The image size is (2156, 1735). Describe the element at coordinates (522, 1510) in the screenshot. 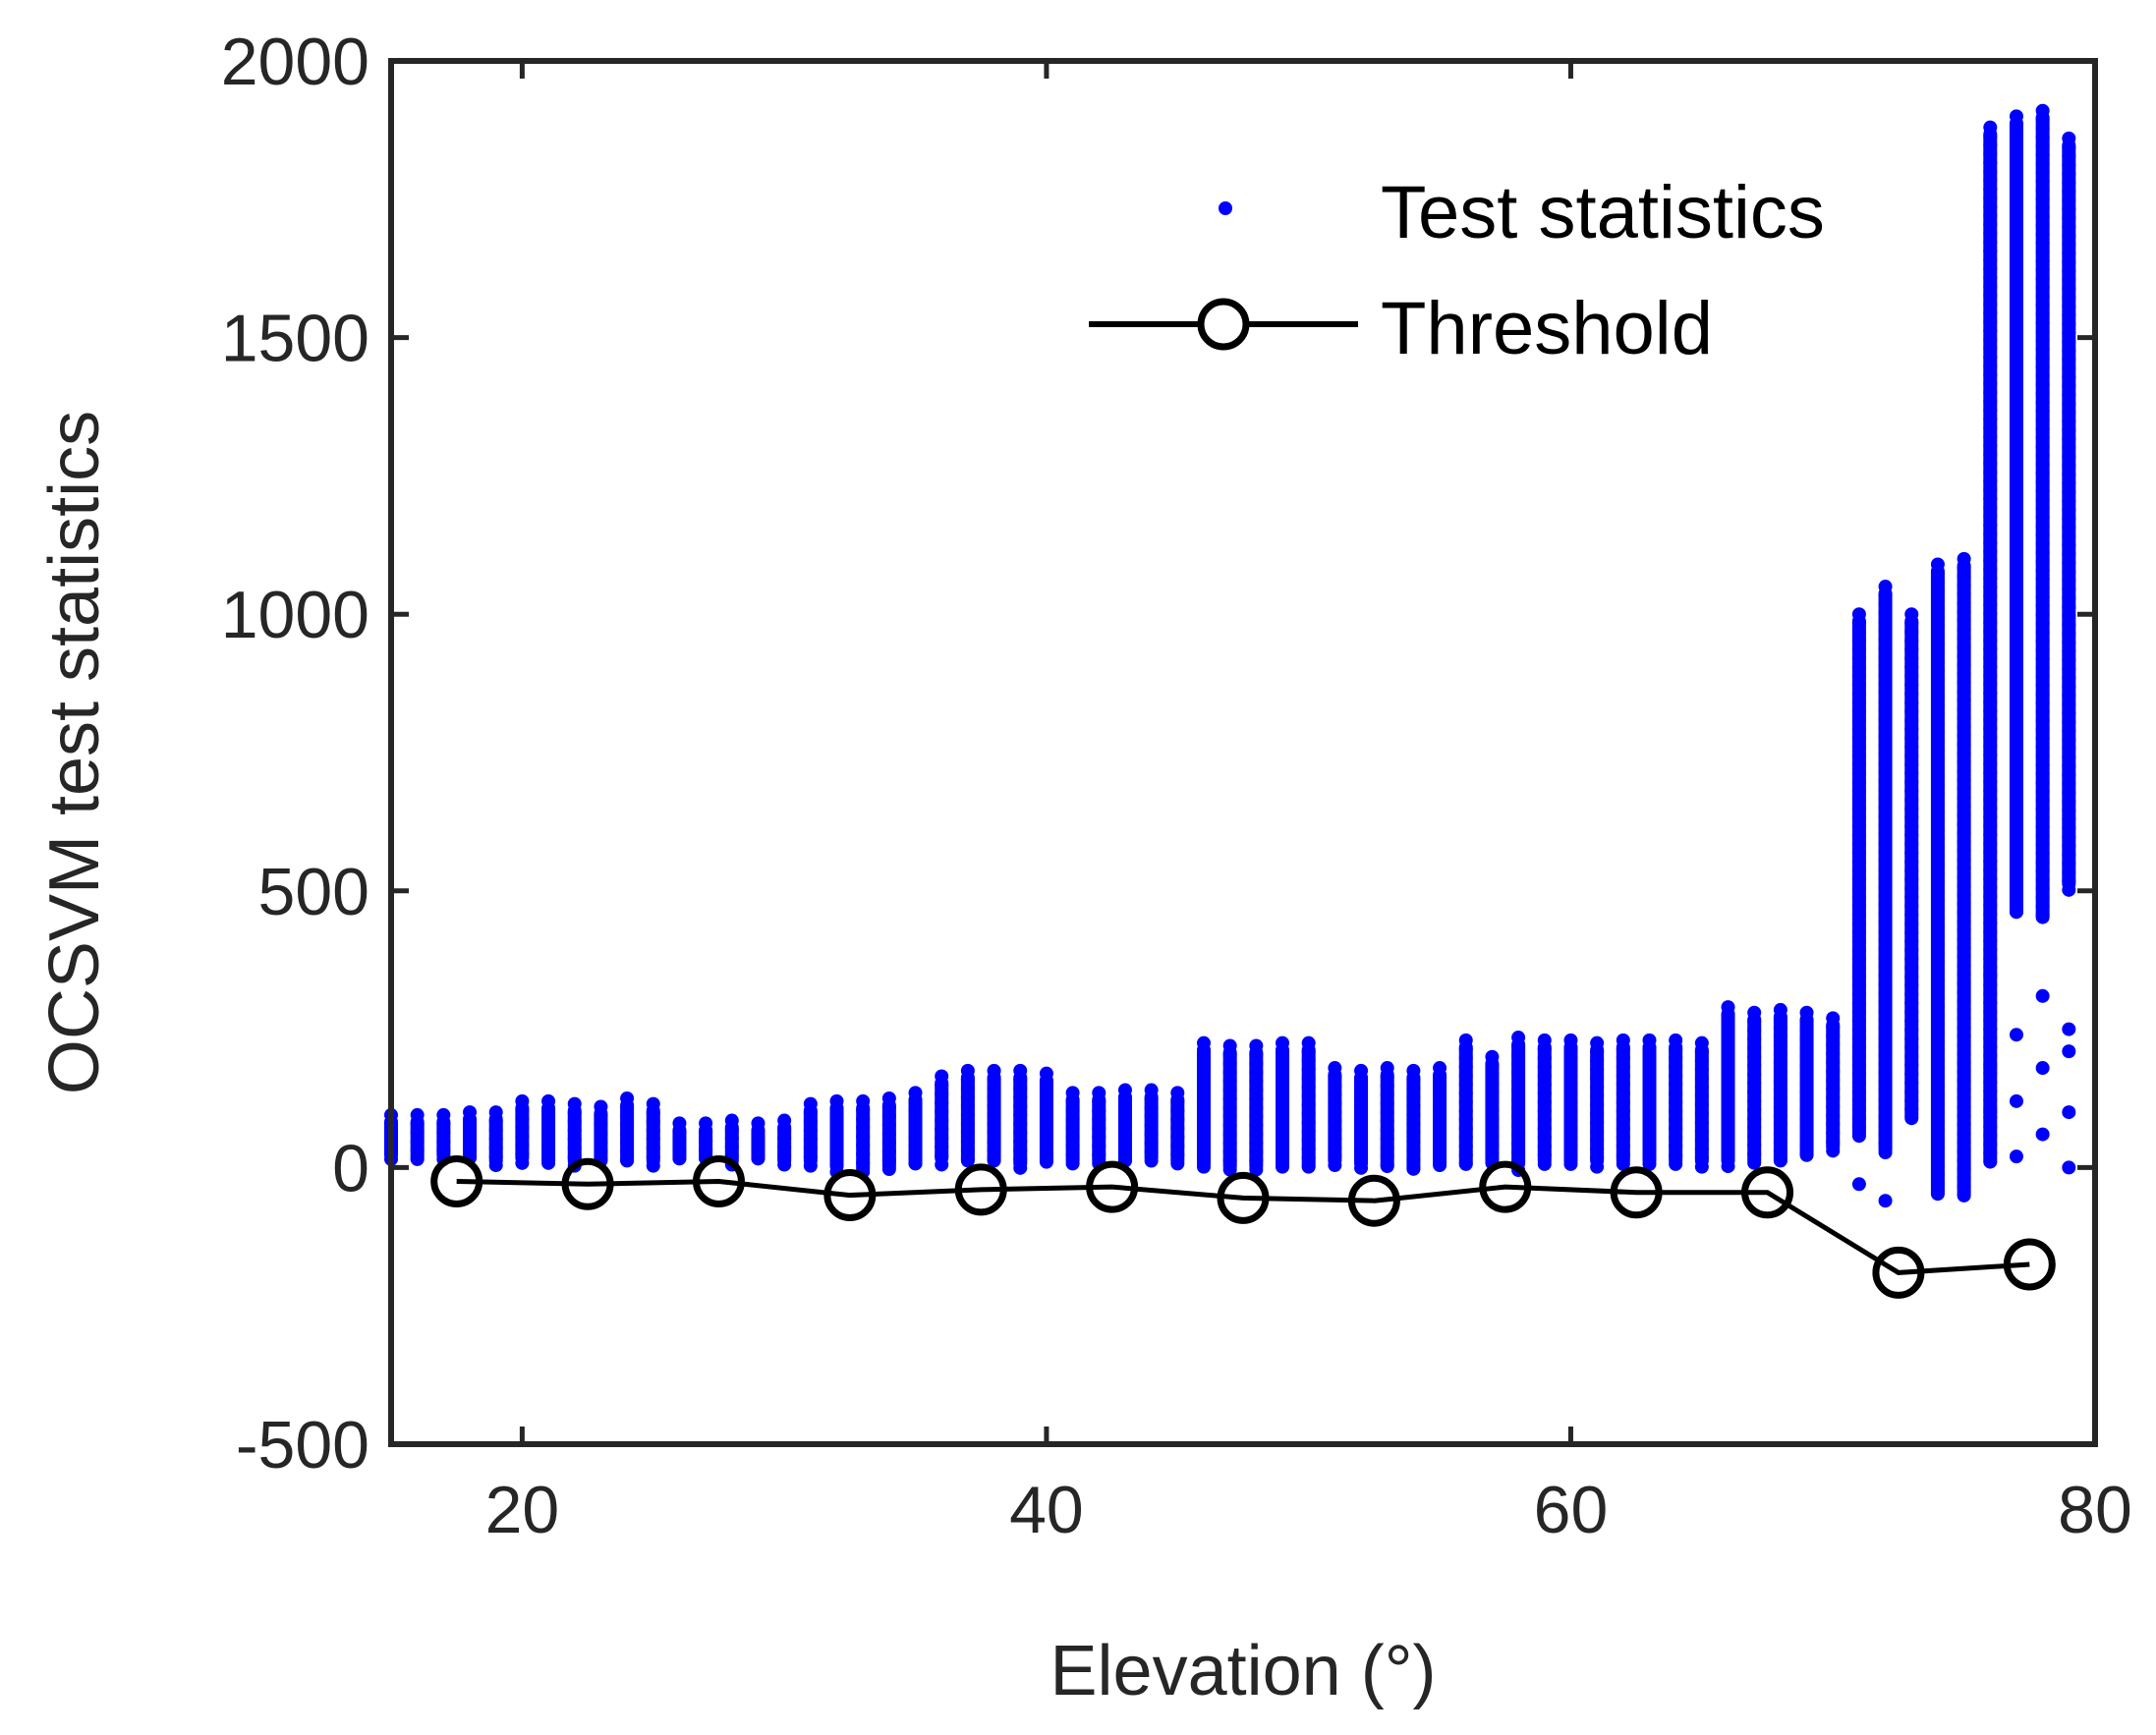

I see `x-tick-label: 20` at that location.